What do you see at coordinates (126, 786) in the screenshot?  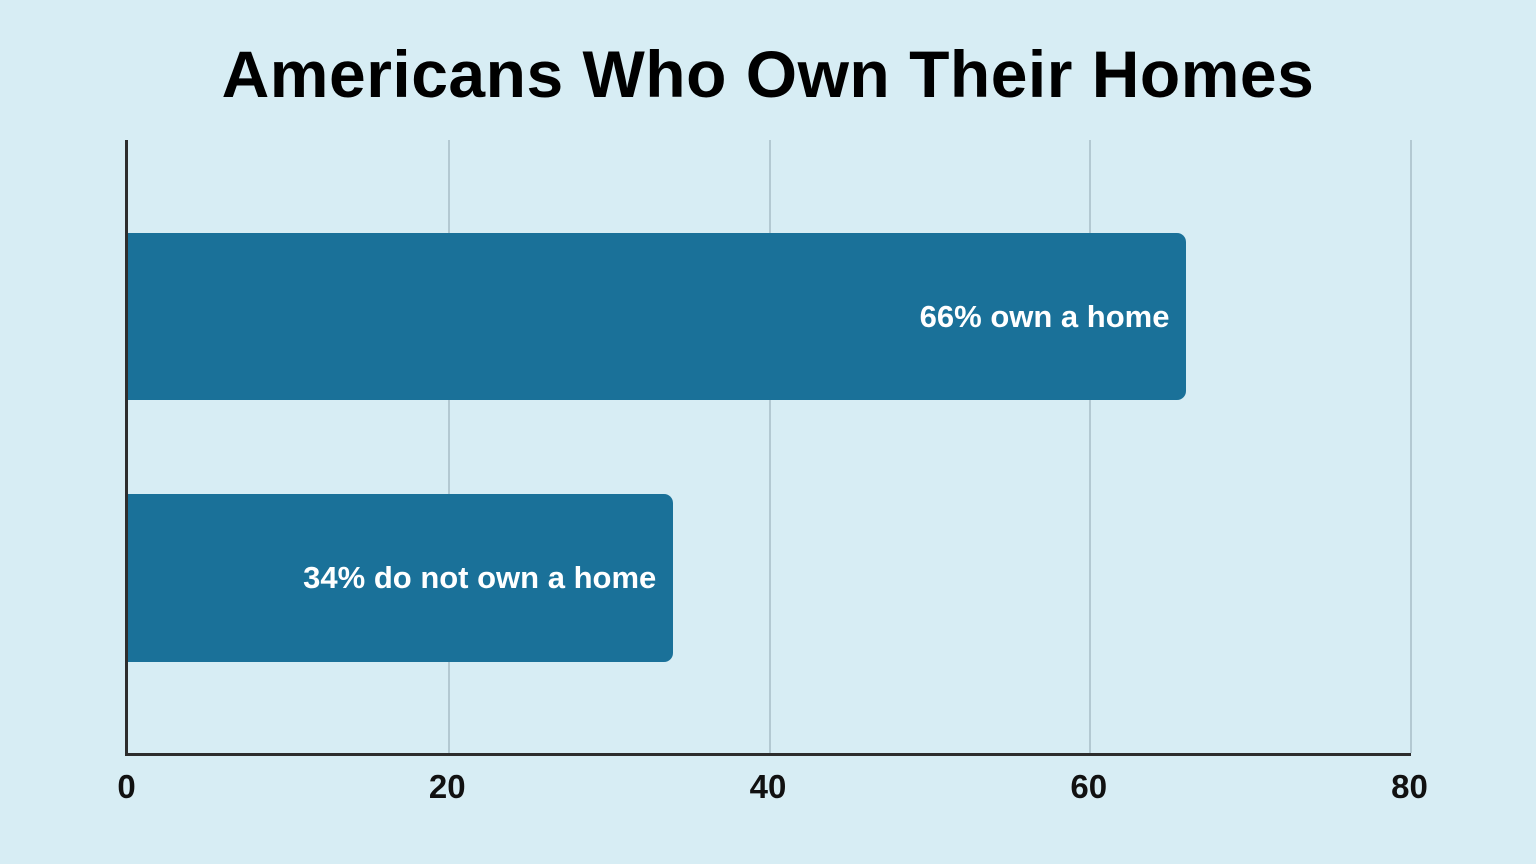 I see `x-tick-label-0: 0` at bounding box center [126, 786].